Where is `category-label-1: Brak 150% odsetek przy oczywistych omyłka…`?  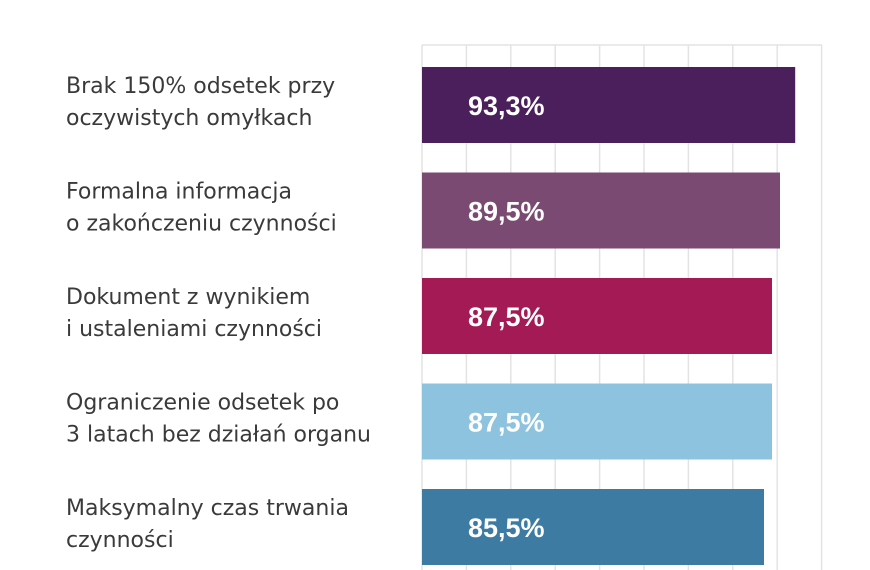 category-label-1: Brak 150% odsetek przy oczywistych omyłka… is located at coordinates (200, 102).